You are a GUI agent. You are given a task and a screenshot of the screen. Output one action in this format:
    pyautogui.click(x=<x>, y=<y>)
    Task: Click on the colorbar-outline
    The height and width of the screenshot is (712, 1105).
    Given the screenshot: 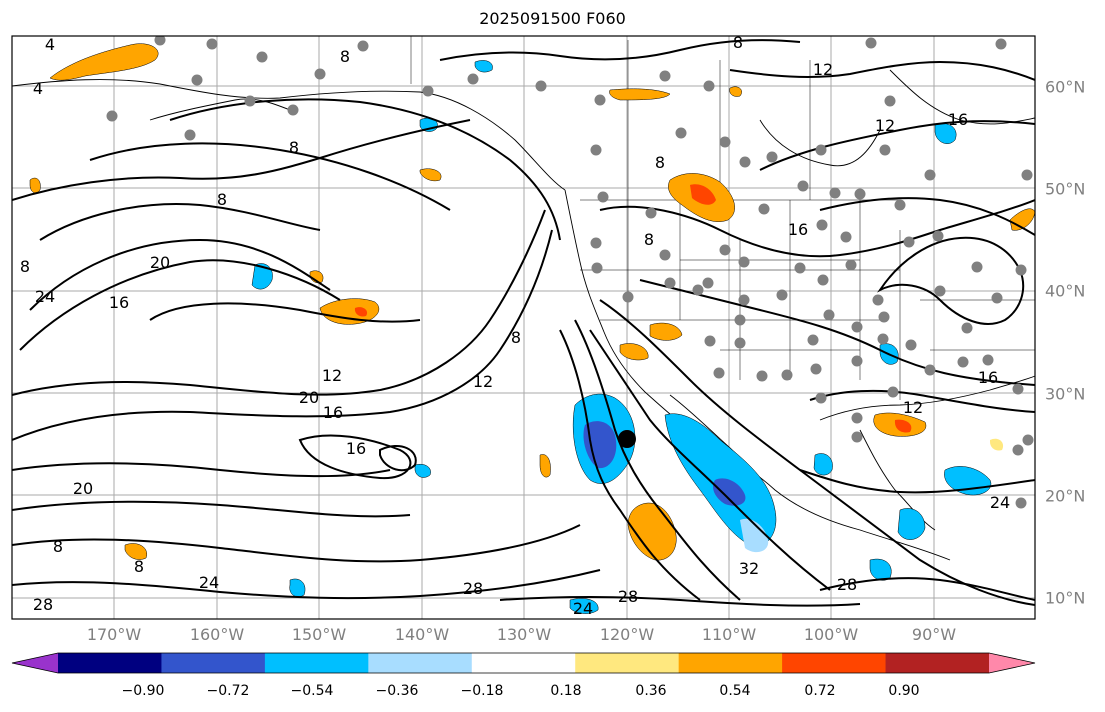 What is the action you would take?
    pyautogui.click(x=523, y=663)
    